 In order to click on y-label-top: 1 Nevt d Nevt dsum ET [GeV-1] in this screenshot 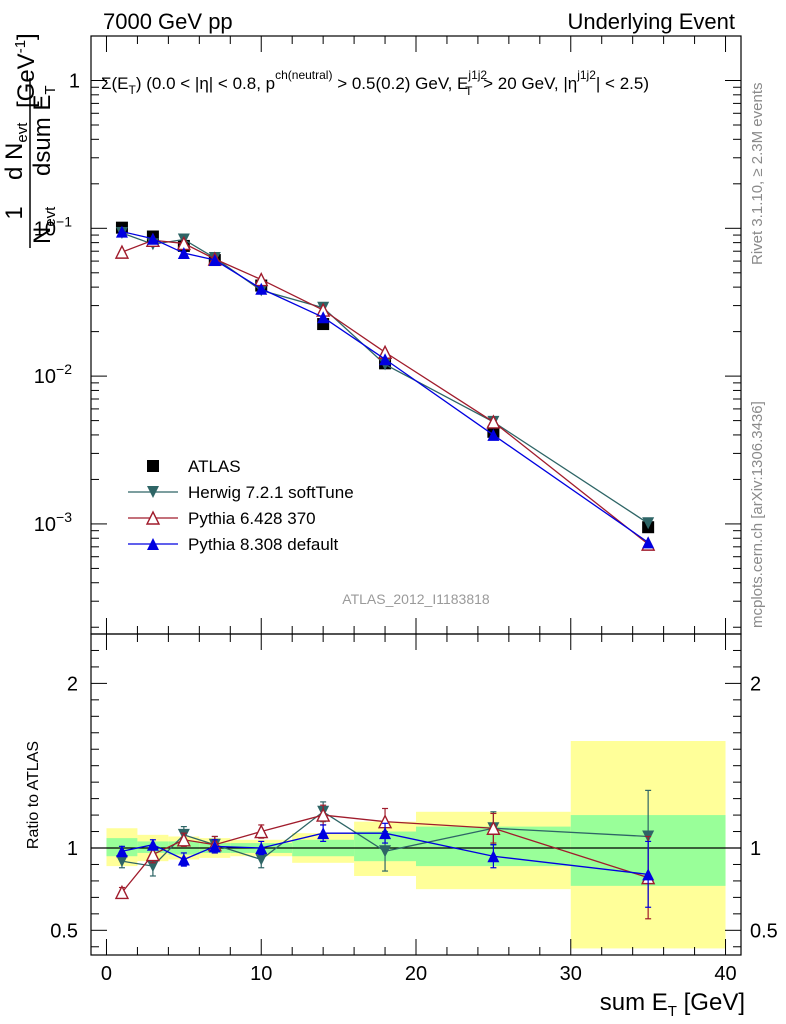, I will do `click(30, 140)`.